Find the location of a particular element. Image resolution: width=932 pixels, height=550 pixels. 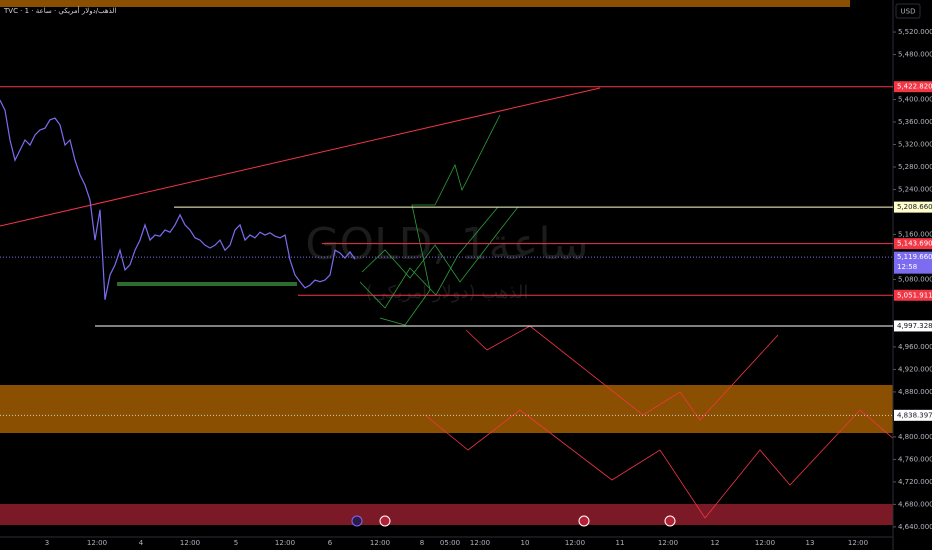

x-tick-label: 5 is located at coordinates (236, 543).